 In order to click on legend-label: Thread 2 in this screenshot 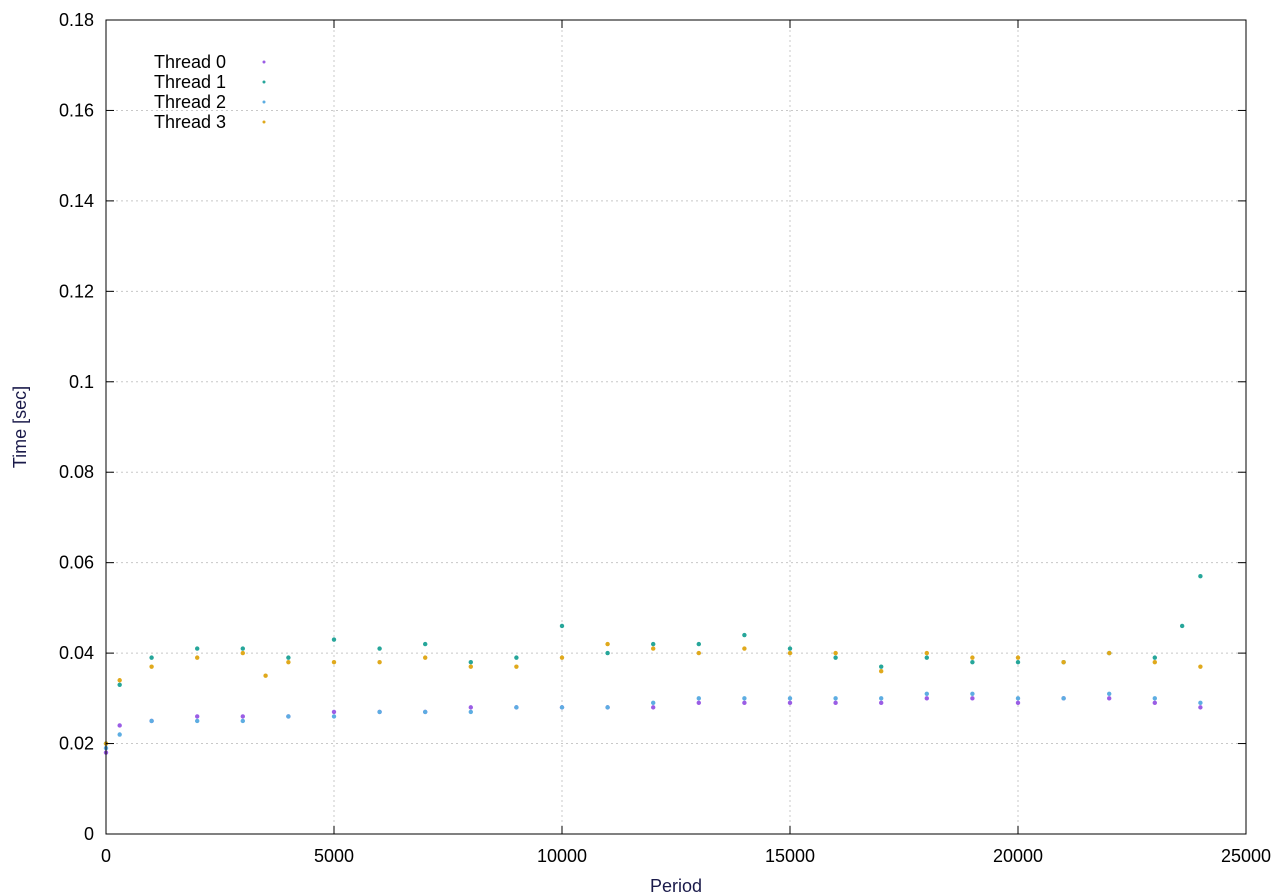, I will do `click(190, 102)`.